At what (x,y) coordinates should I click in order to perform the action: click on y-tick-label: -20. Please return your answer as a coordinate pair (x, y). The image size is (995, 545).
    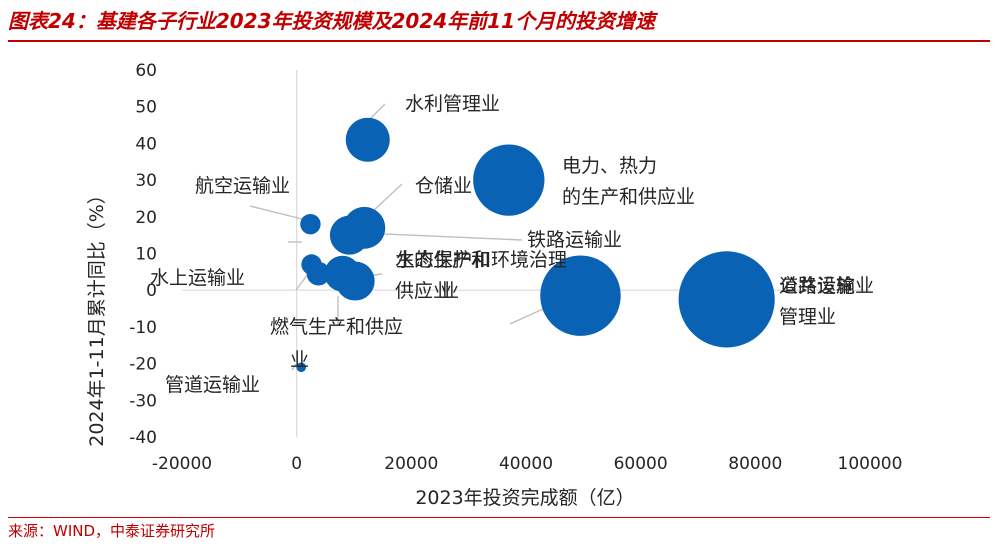
    Looking at the image, I should click on (143, 365).